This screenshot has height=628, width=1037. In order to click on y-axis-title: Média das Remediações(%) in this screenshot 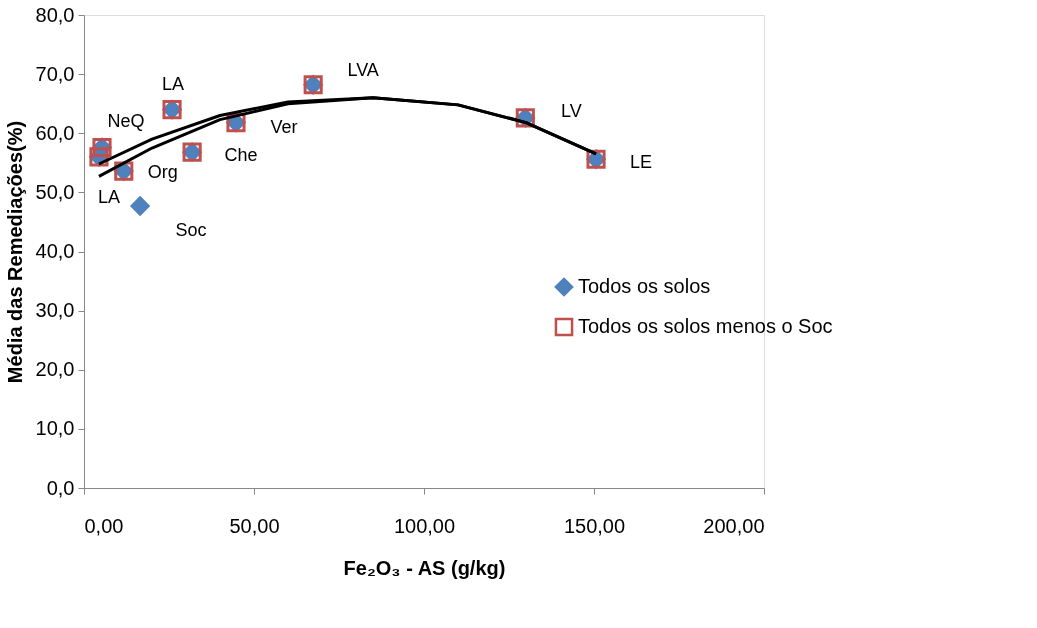, I will do `click(14, 252)`.